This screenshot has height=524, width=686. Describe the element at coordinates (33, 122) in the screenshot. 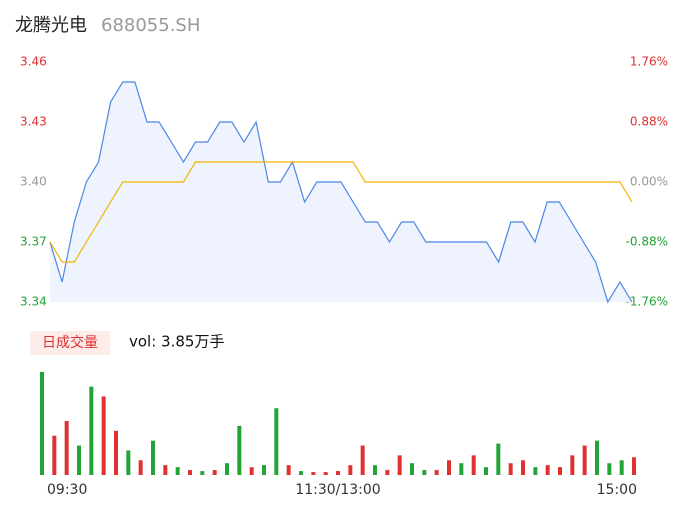

I see `y-tick-label: 3.43` at that location.